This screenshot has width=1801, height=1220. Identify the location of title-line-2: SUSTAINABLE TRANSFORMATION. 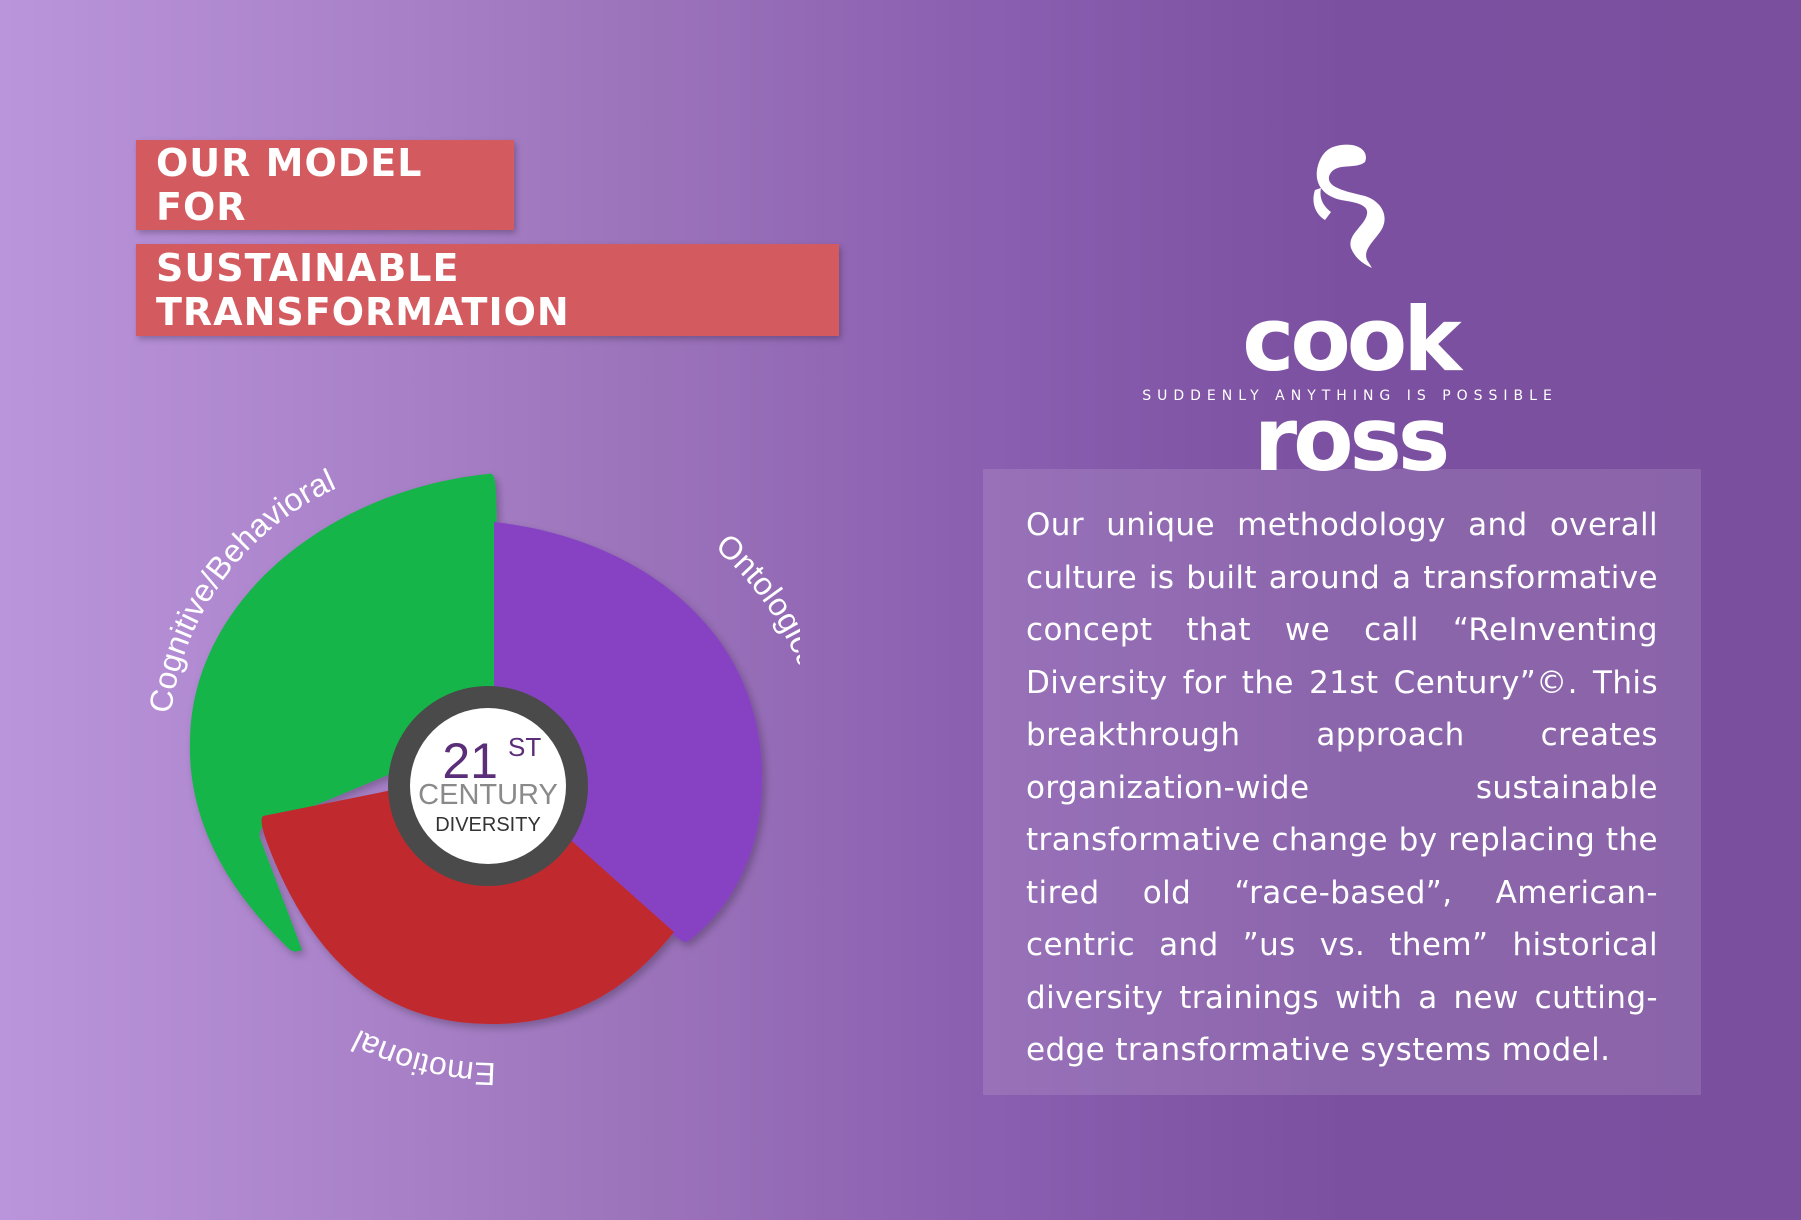
(487, 290).